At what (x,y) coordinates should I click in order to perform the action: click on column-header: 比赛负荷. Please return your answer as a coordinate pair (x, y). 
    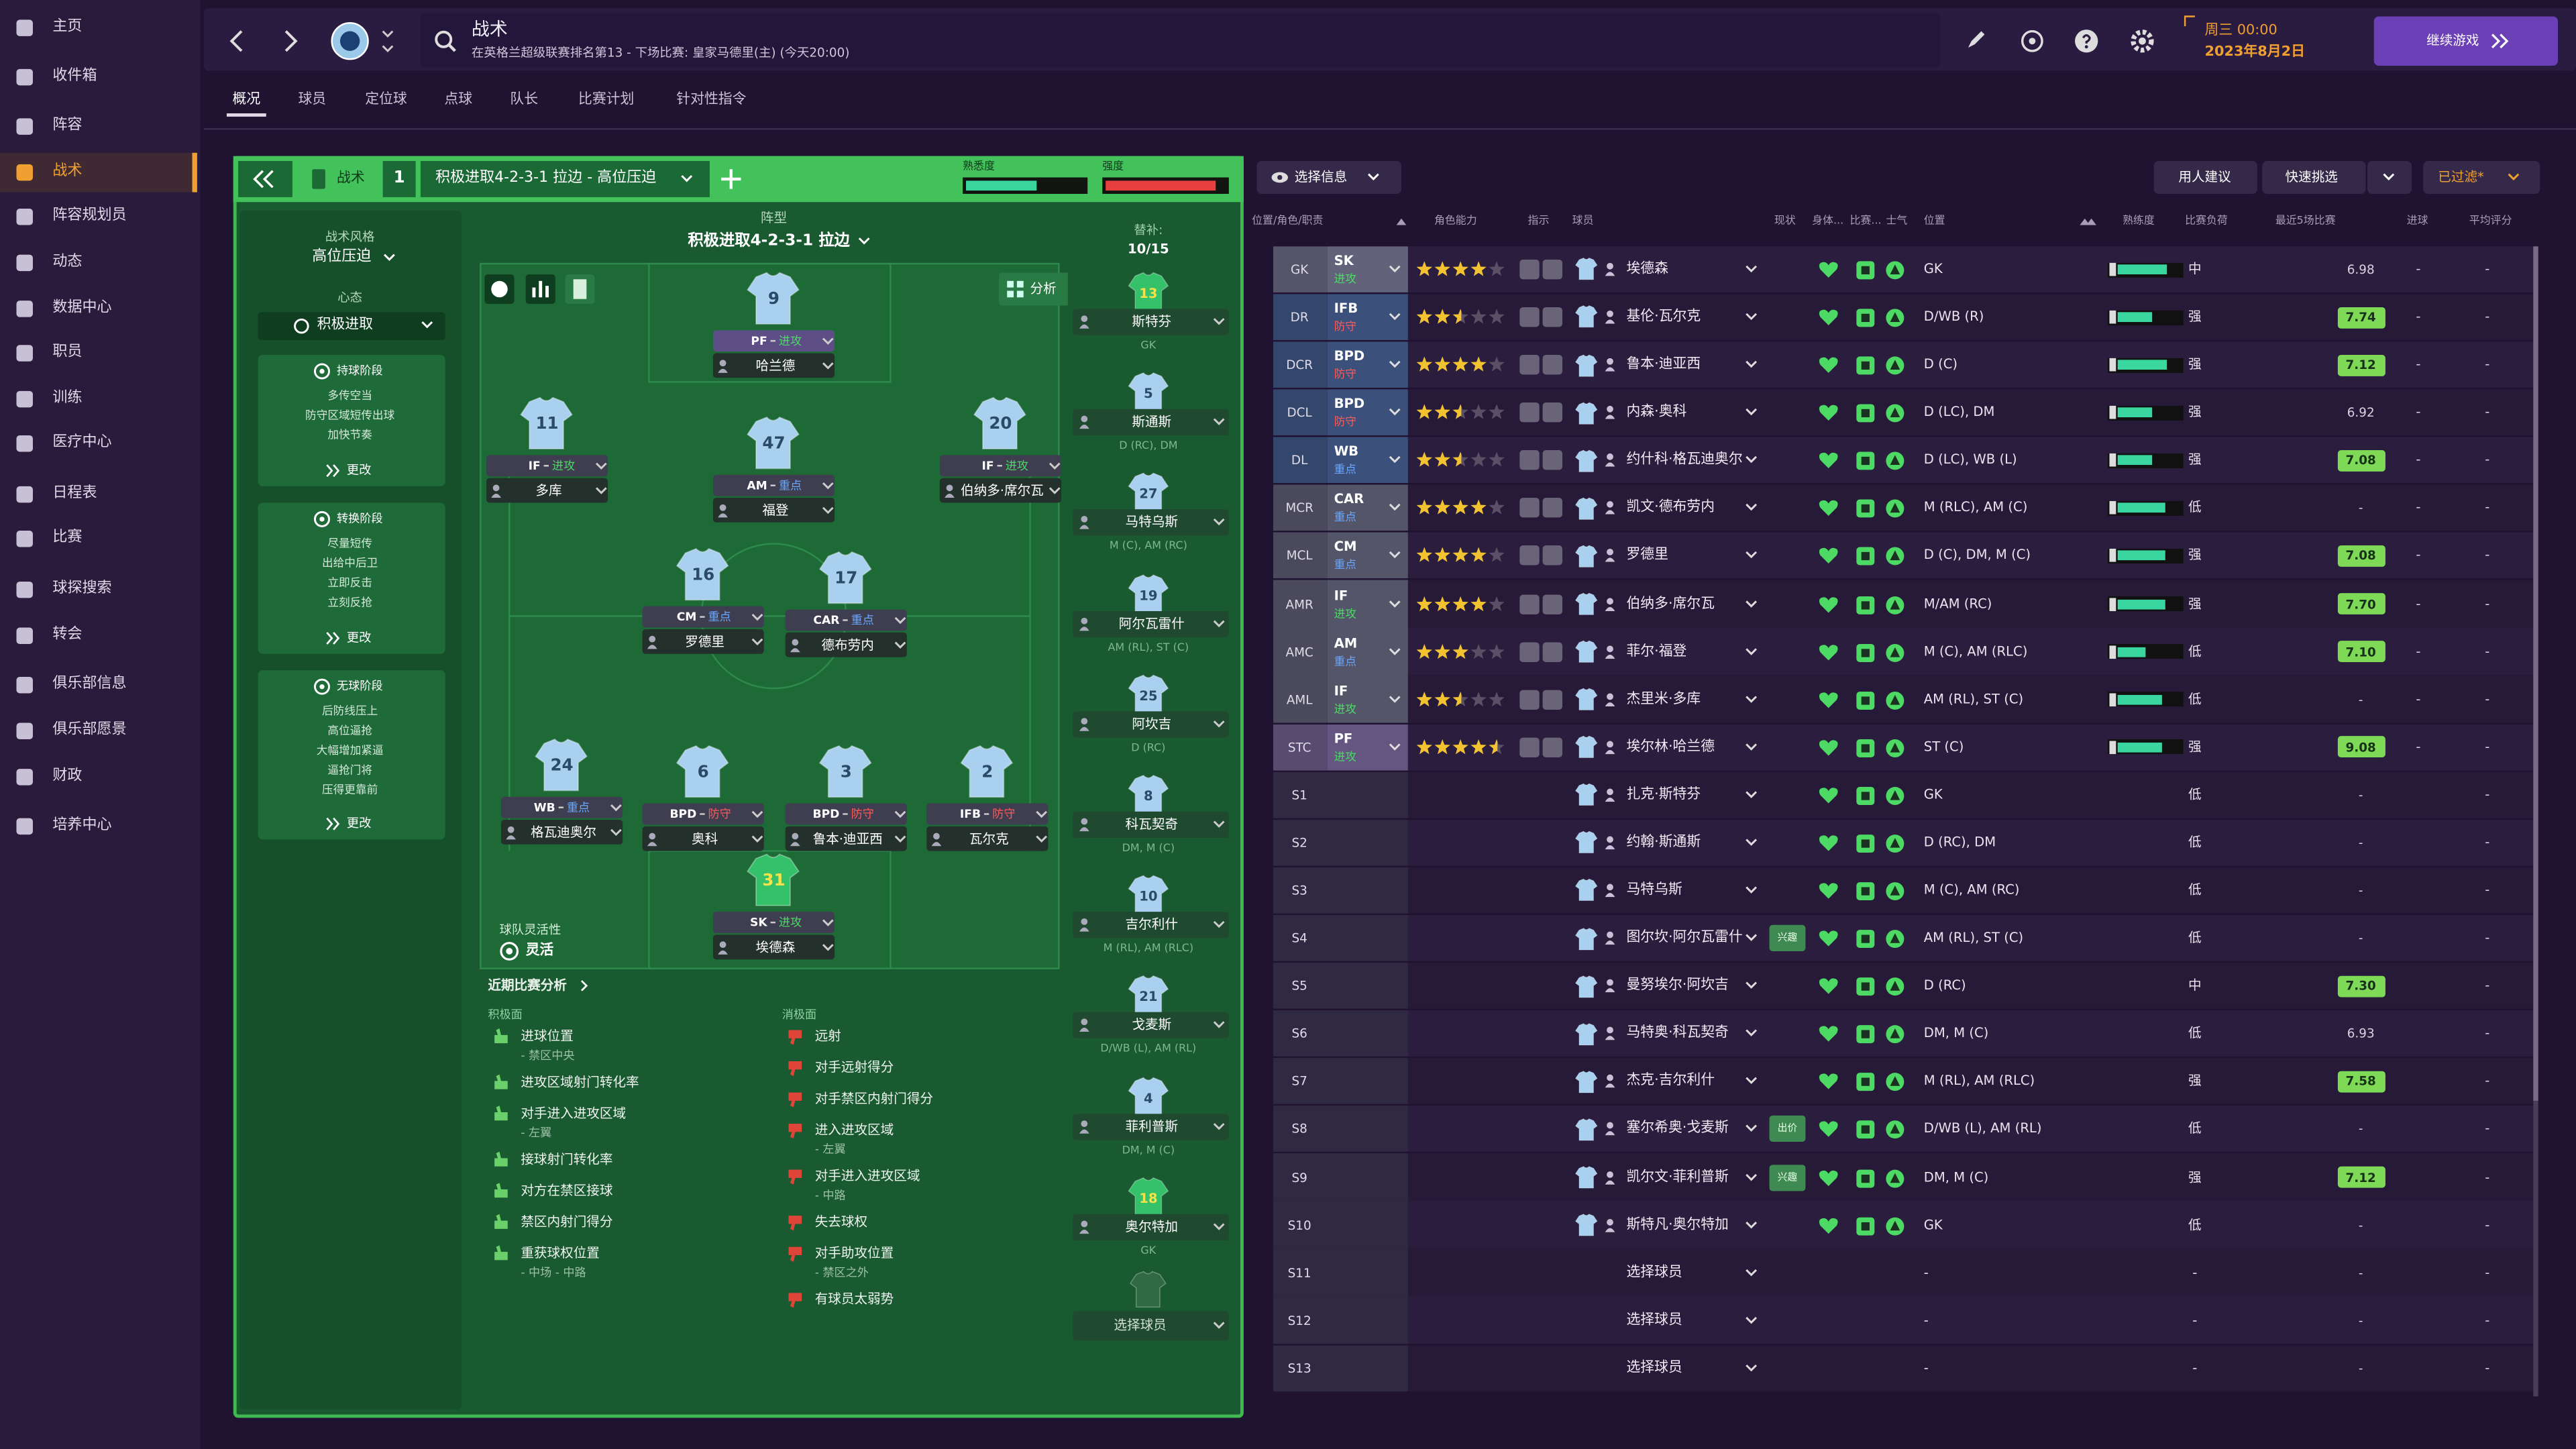
    Looking at the image, I should click on (2206, 220).